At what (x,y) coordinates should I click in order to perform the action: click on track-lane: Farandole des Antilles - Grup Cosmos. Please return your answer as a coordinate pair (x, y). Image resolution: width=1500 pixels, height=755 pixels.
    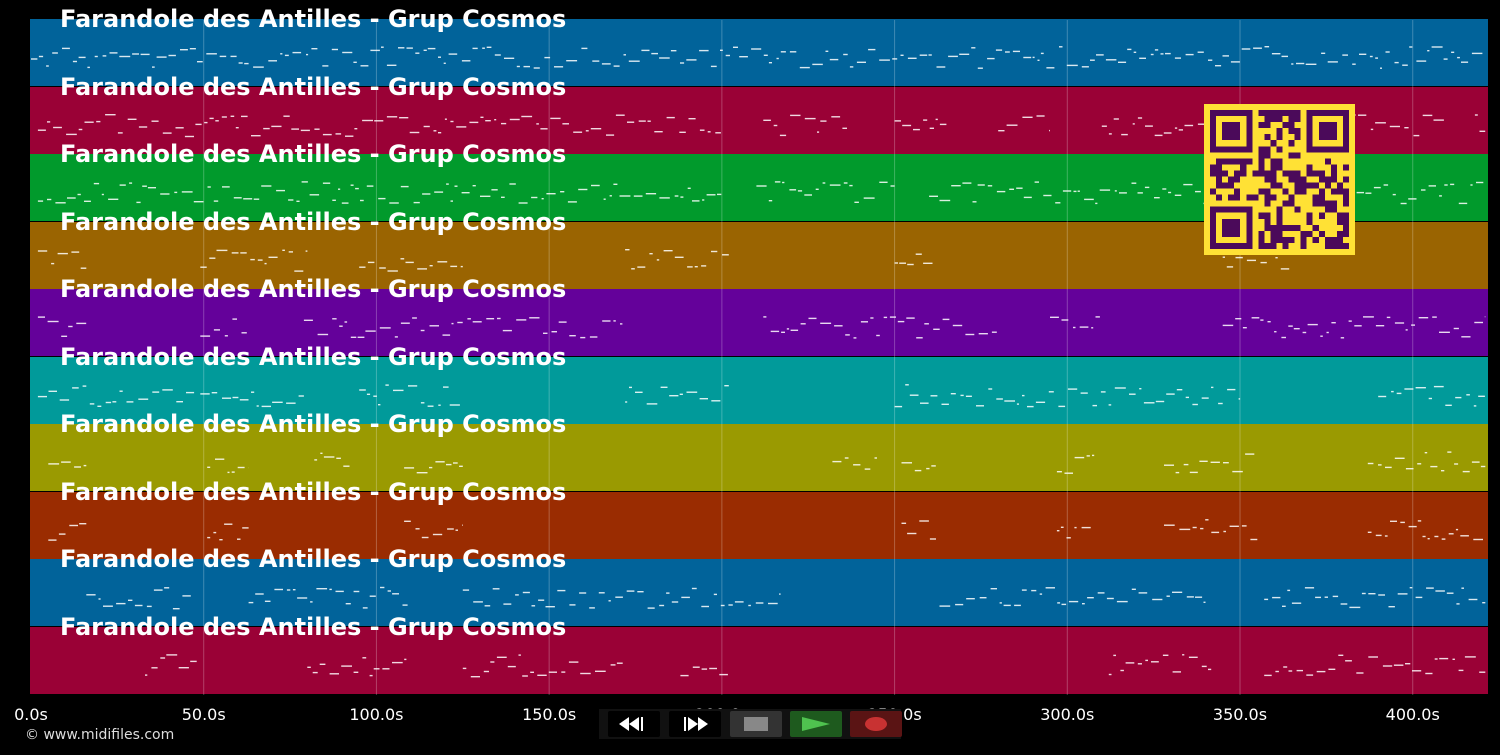
    Looking at the image, I should click on (759, 114).